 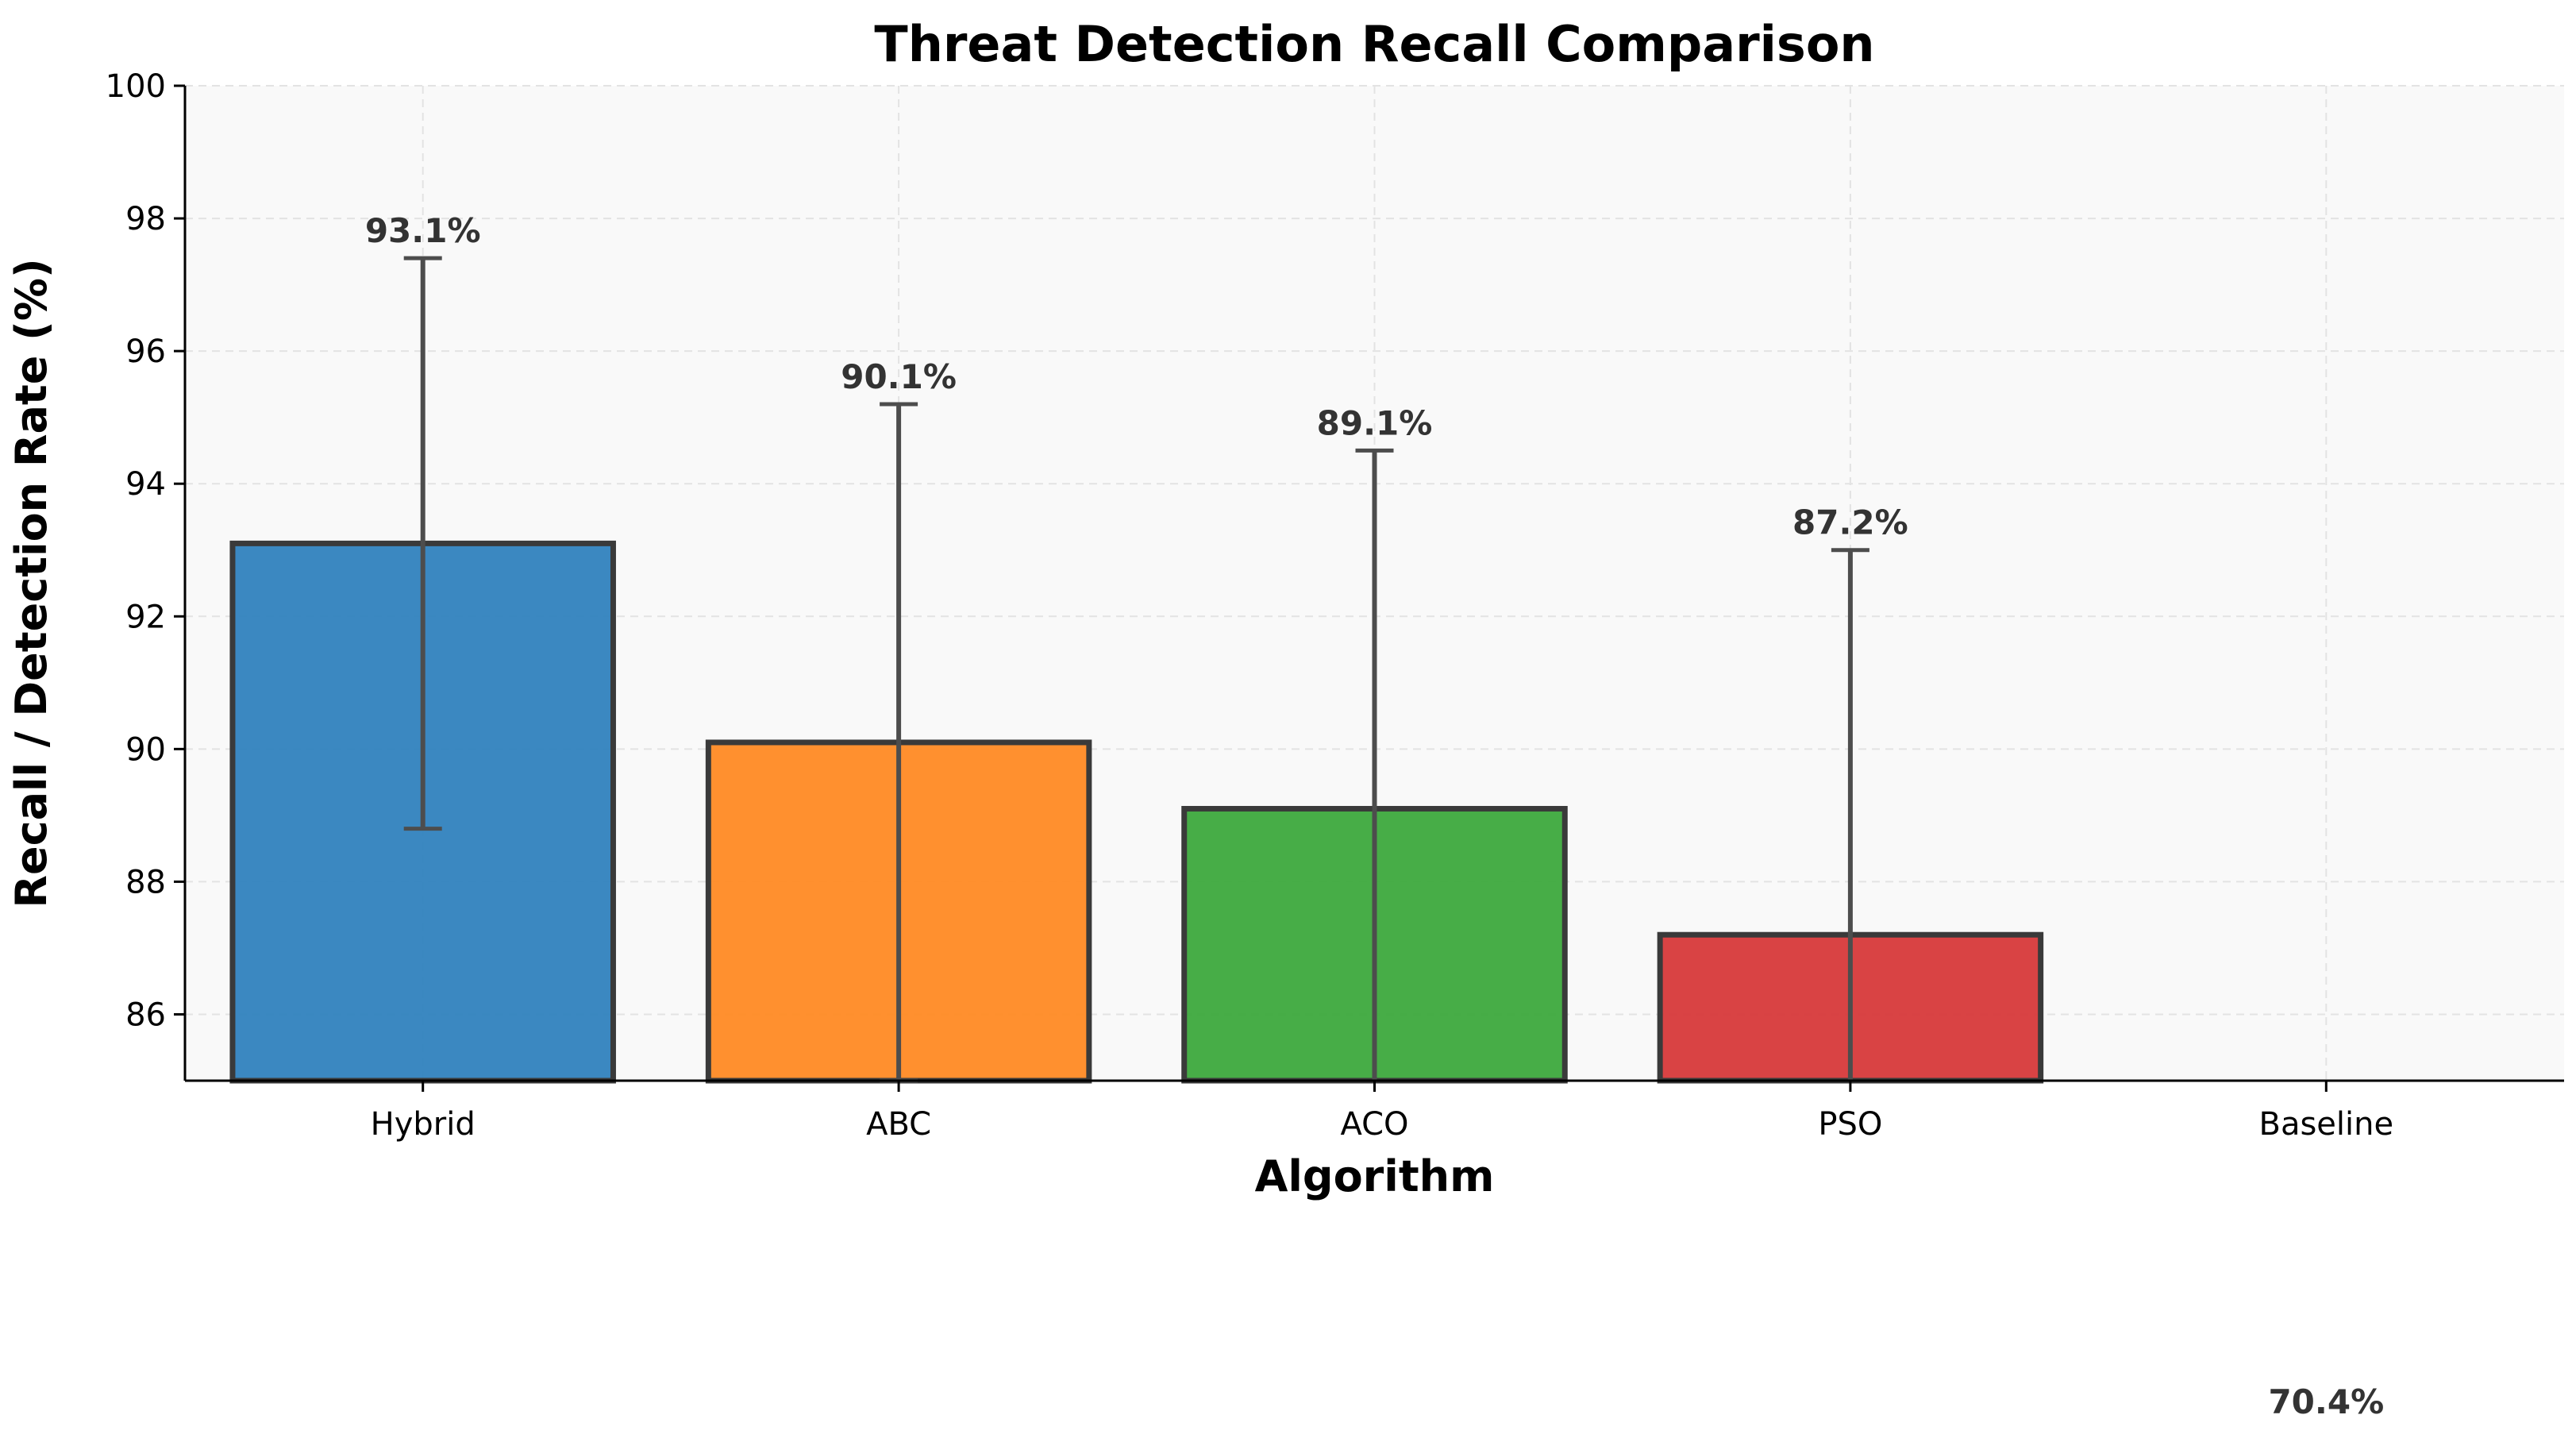 What do you see at coordinates (1375, 422) in the screenshot?
I see `value-label-aco: 89.1%` at bounding box center [1375, 422].